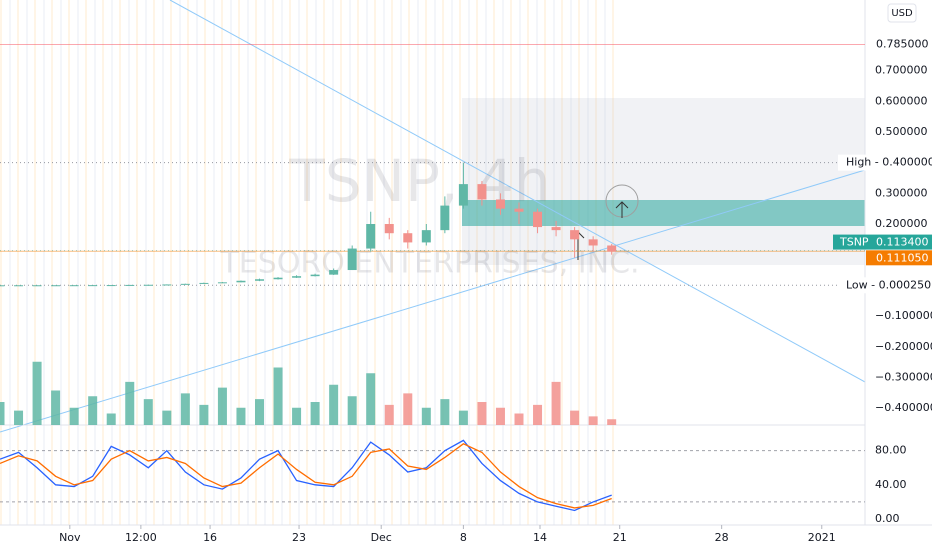 The image size is (932, 550). What do you see at coordinates (901, 70) in the screenshot?
I see `y-tick-label: 0.700000` at bounding box center [901, 70].